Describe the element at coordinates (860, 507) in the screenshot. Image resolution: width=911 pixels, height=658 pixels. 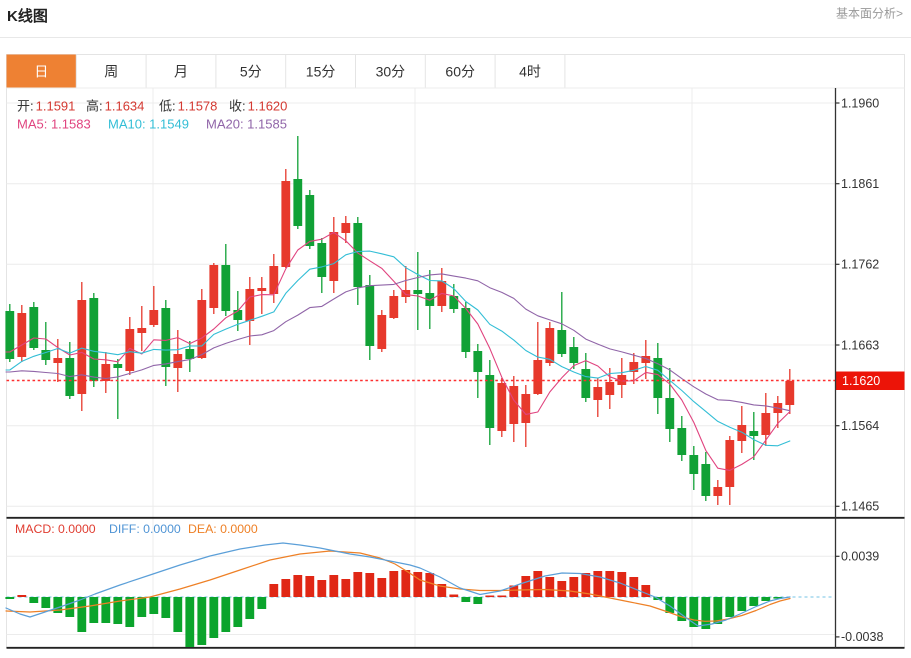
I see `svg-text: 1.1465` at that location.